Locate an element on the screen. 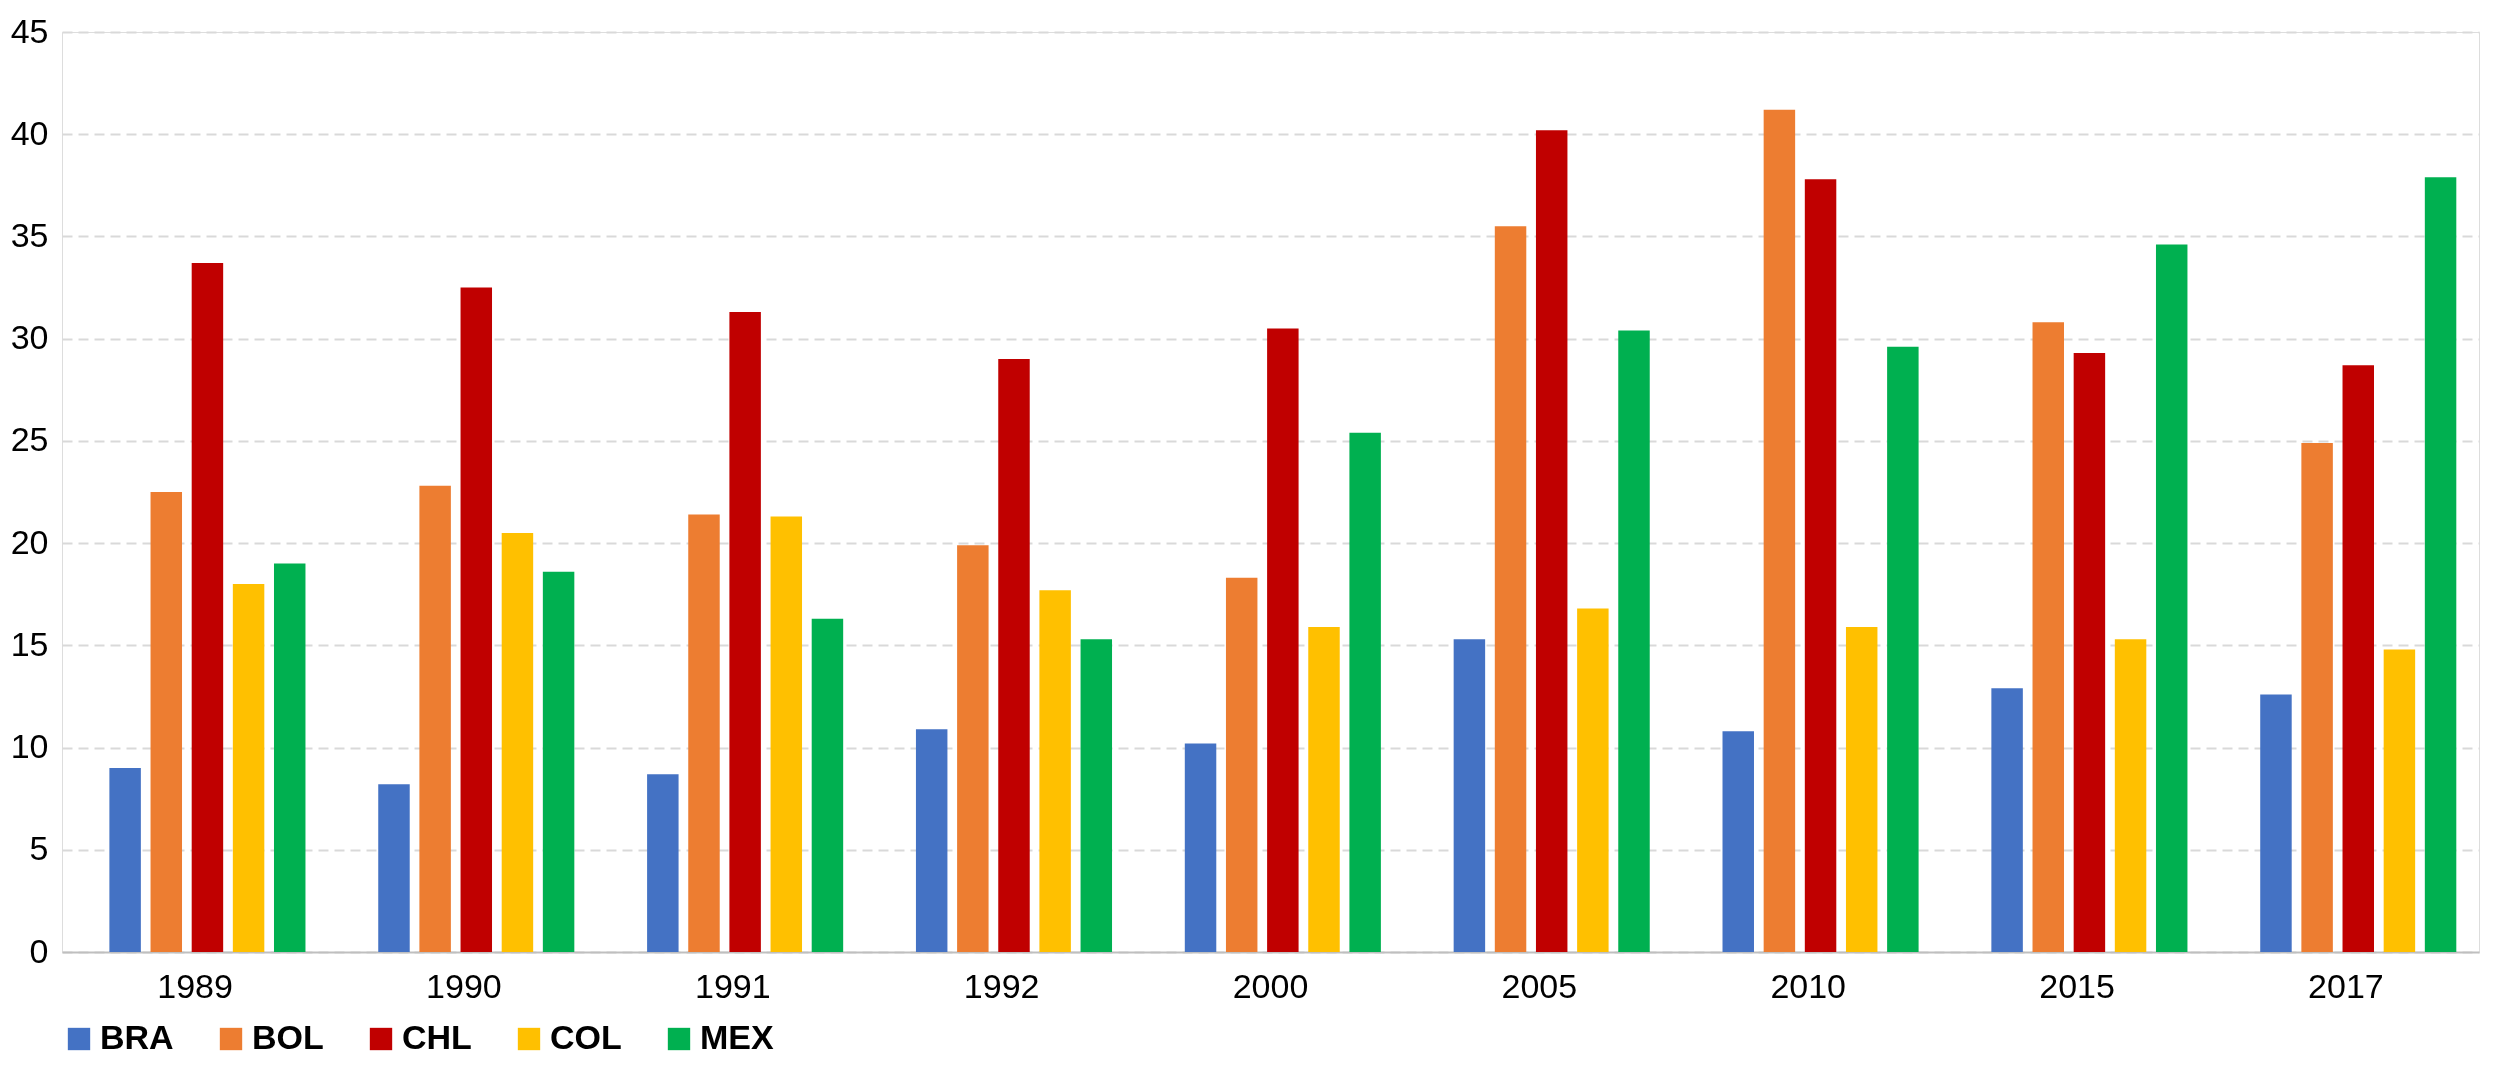  y-tick-label: 15 is located at coordinates (29, 643).